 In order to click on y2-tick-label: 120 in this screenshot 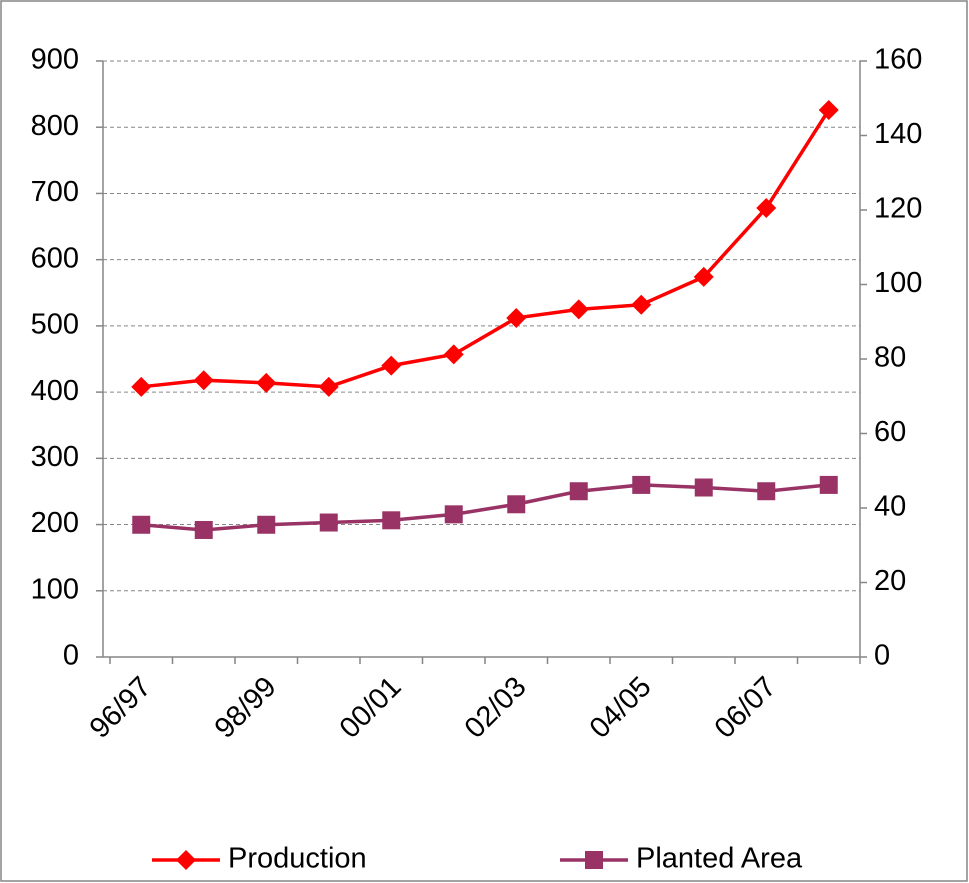, I will do `click(898, 209)`.